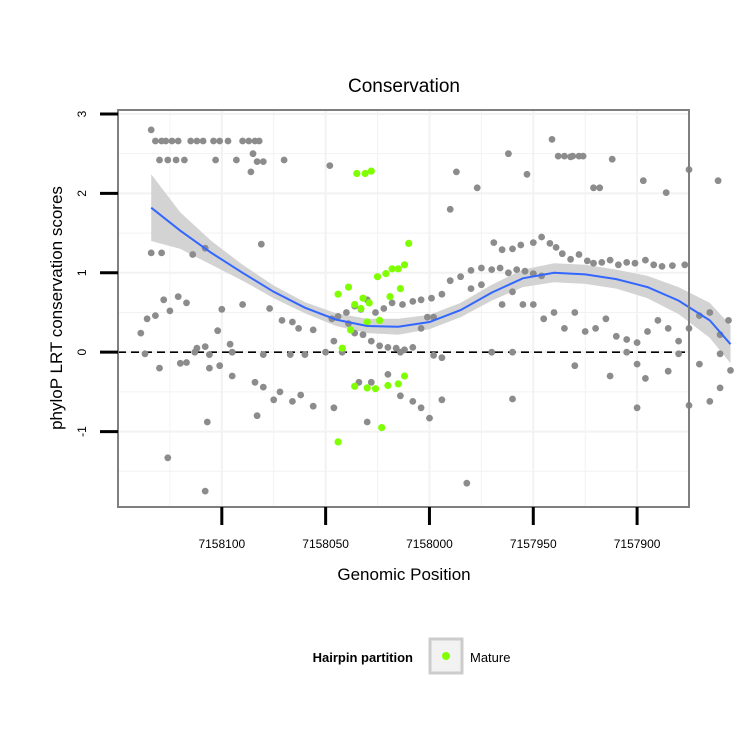 Image resolution: width=750 pixels, height=750 pixels. I want to click on y-tick-label: -1, so click(82, 431).